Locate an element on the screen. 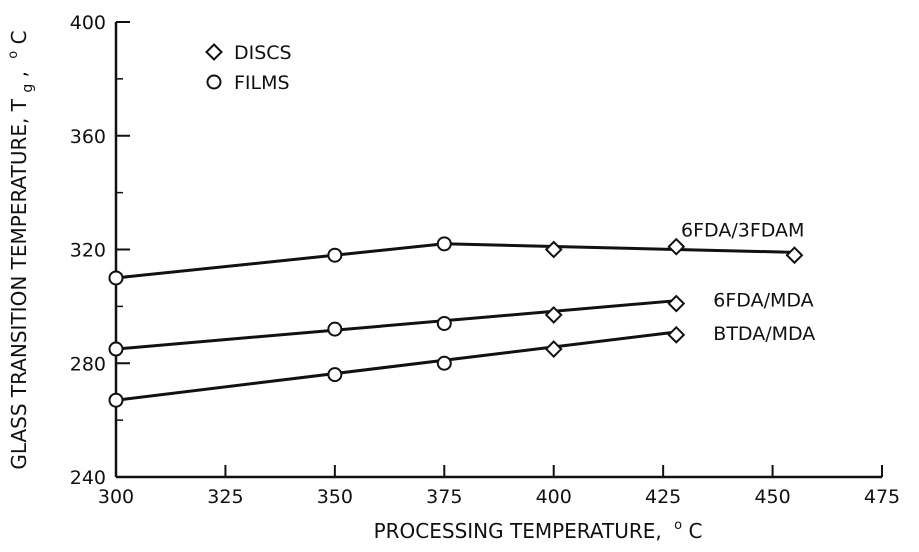  legend-label: FILMS is located at coordinates (262, 83).